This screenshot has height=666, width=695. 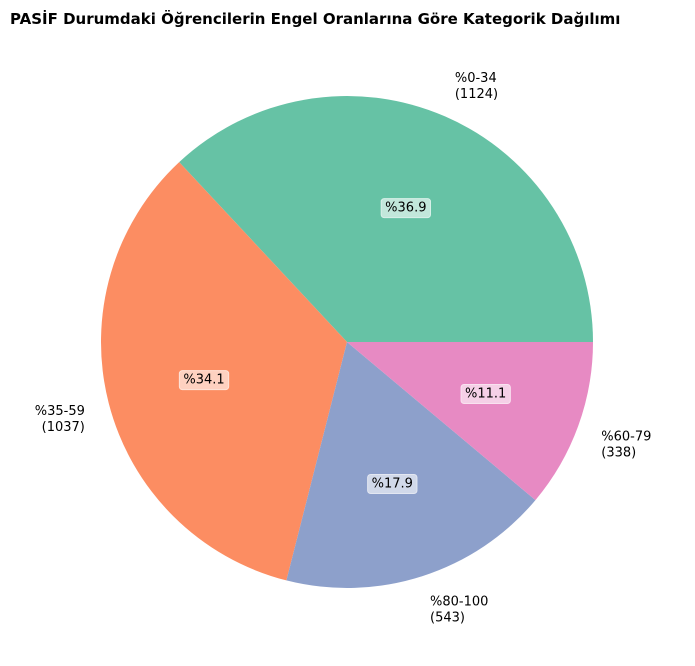 I want to click on svg-text: %11.1, so click(x=485, y=393).